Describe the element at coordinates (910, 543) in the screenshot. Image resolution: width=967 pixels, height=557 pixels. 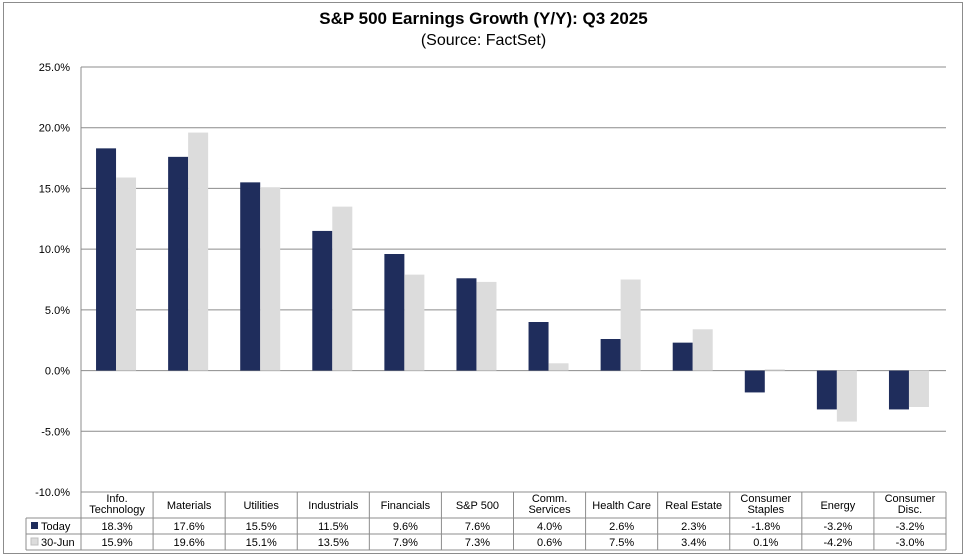
I see `data-label: -3.0%` at that location.